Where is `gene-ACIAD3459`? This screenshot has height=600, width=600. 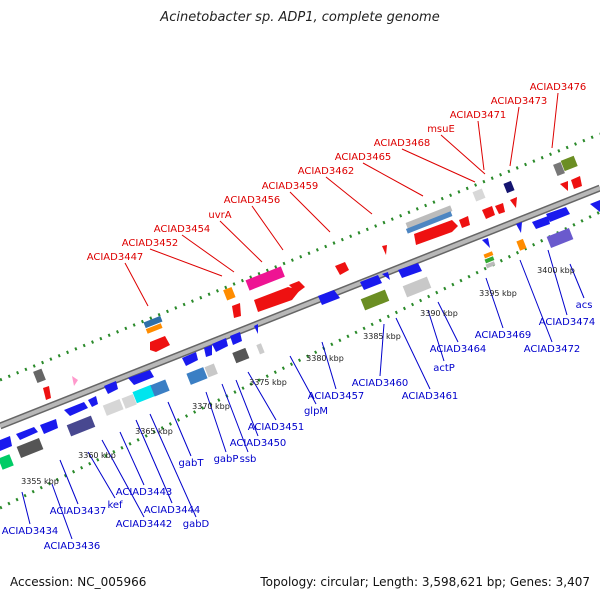
gene-ACIAD3459 is located at coordinates (342, 268).